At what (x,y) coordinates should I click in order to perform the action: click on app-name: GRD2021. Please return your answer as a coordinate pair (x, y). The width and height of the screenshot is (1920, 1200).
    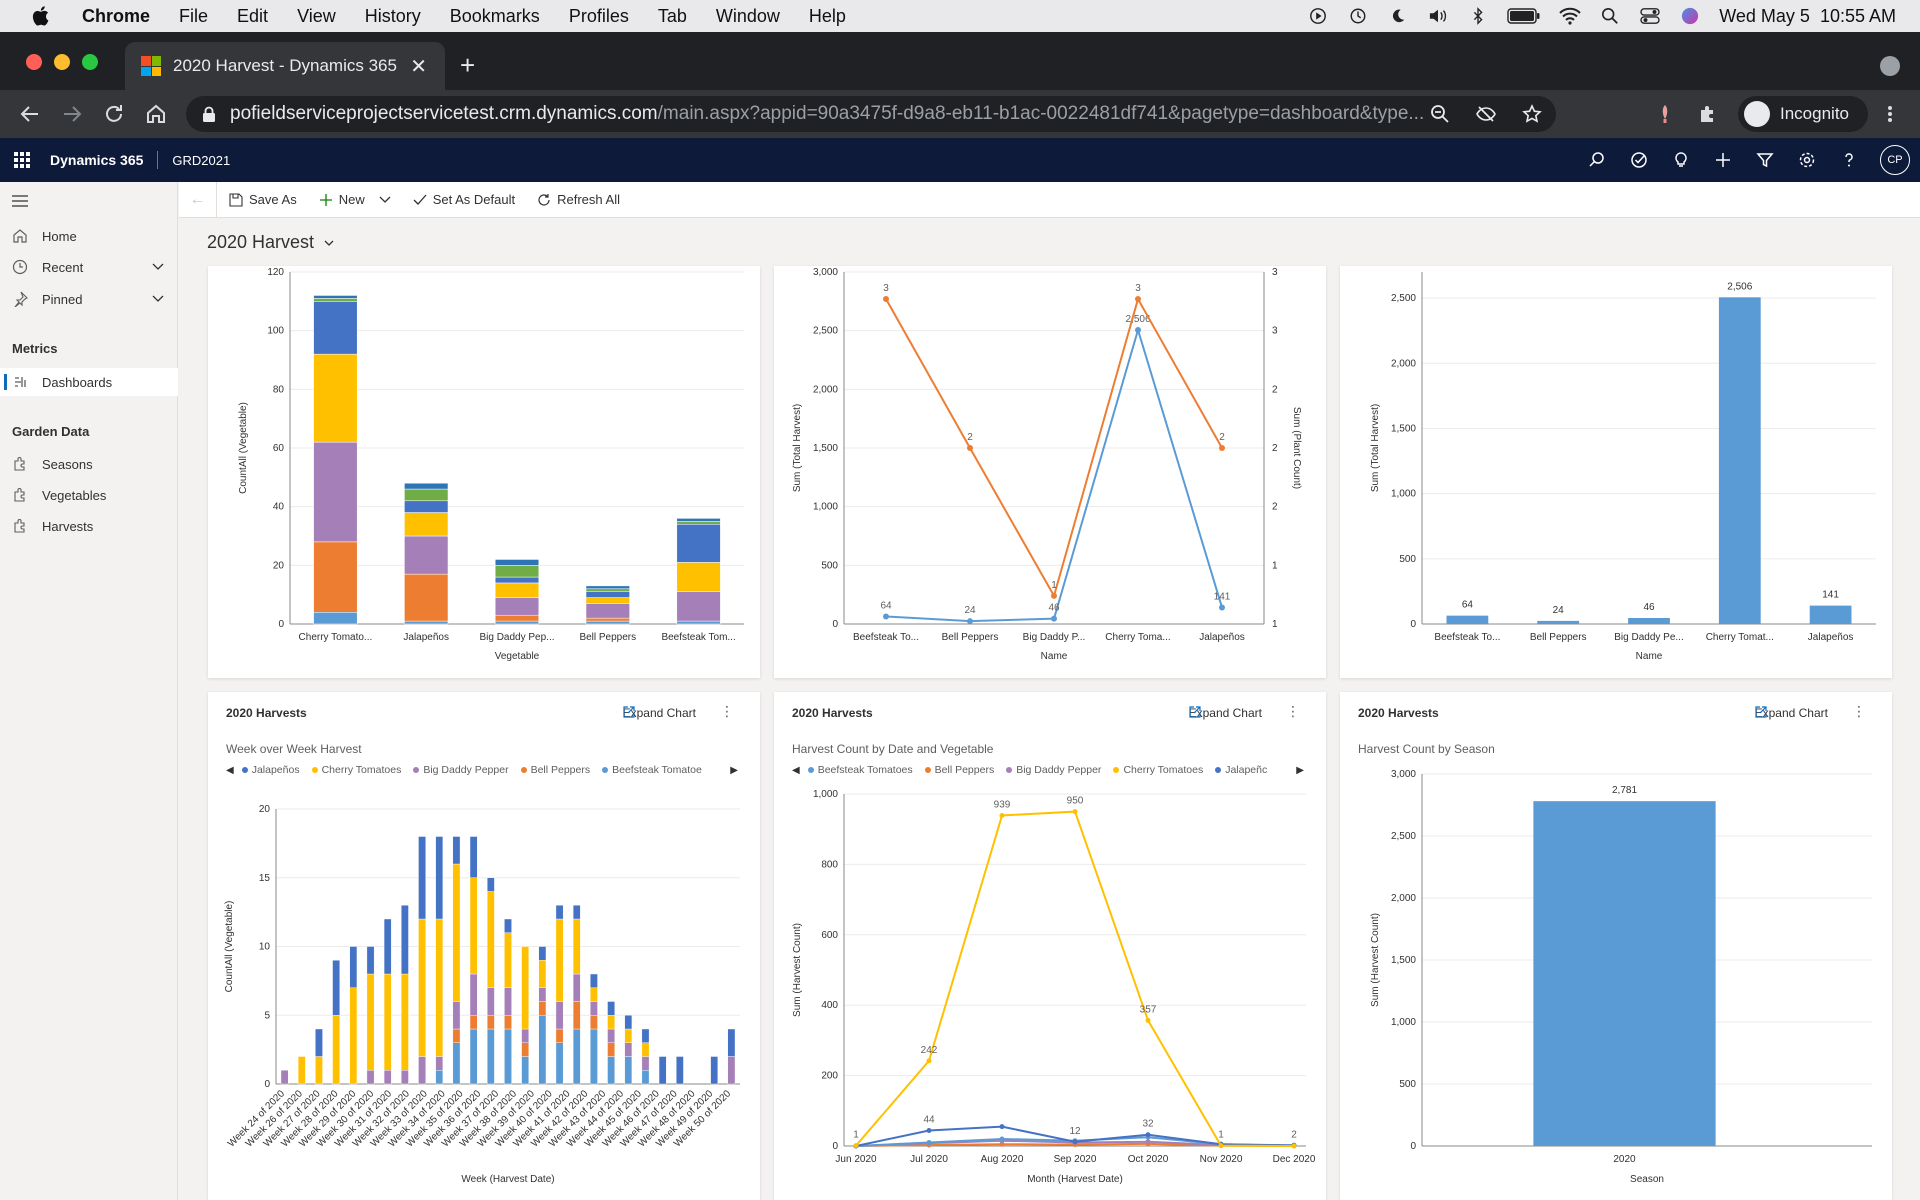
    Looking at the image, I should click on (201, 160).